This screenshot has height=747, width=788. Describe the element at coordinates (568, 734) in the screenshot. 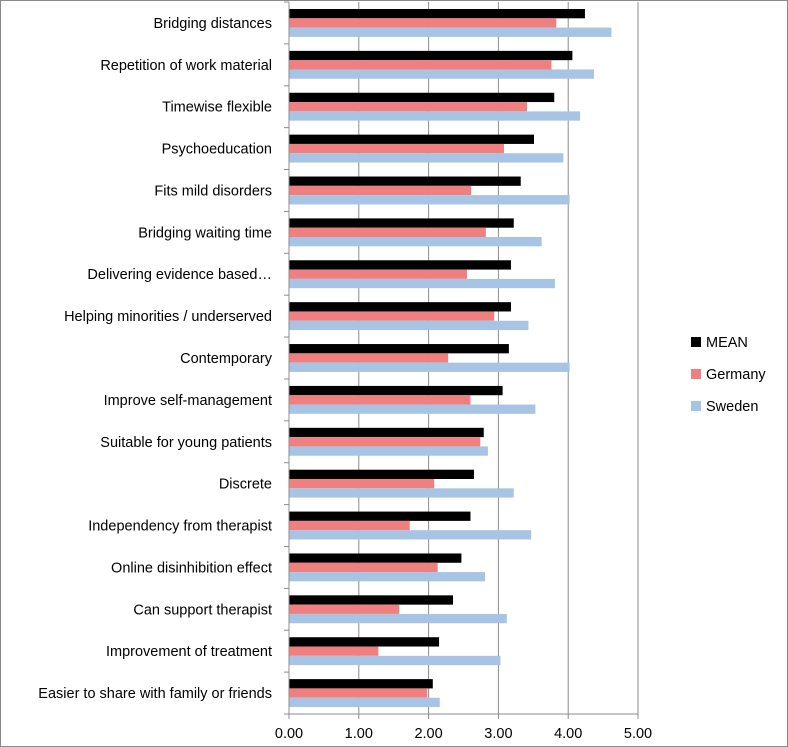

I see `x-tick-label: 4.00` at that location.